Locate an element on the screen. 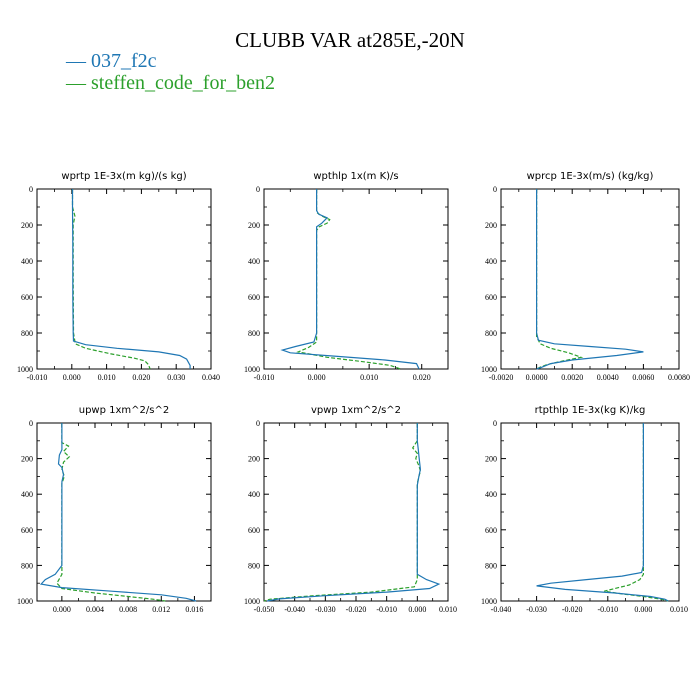 The image size is (700, 700). panel-title: vpwp 1xm^2/s^2 is located at coordinates (356, 410).